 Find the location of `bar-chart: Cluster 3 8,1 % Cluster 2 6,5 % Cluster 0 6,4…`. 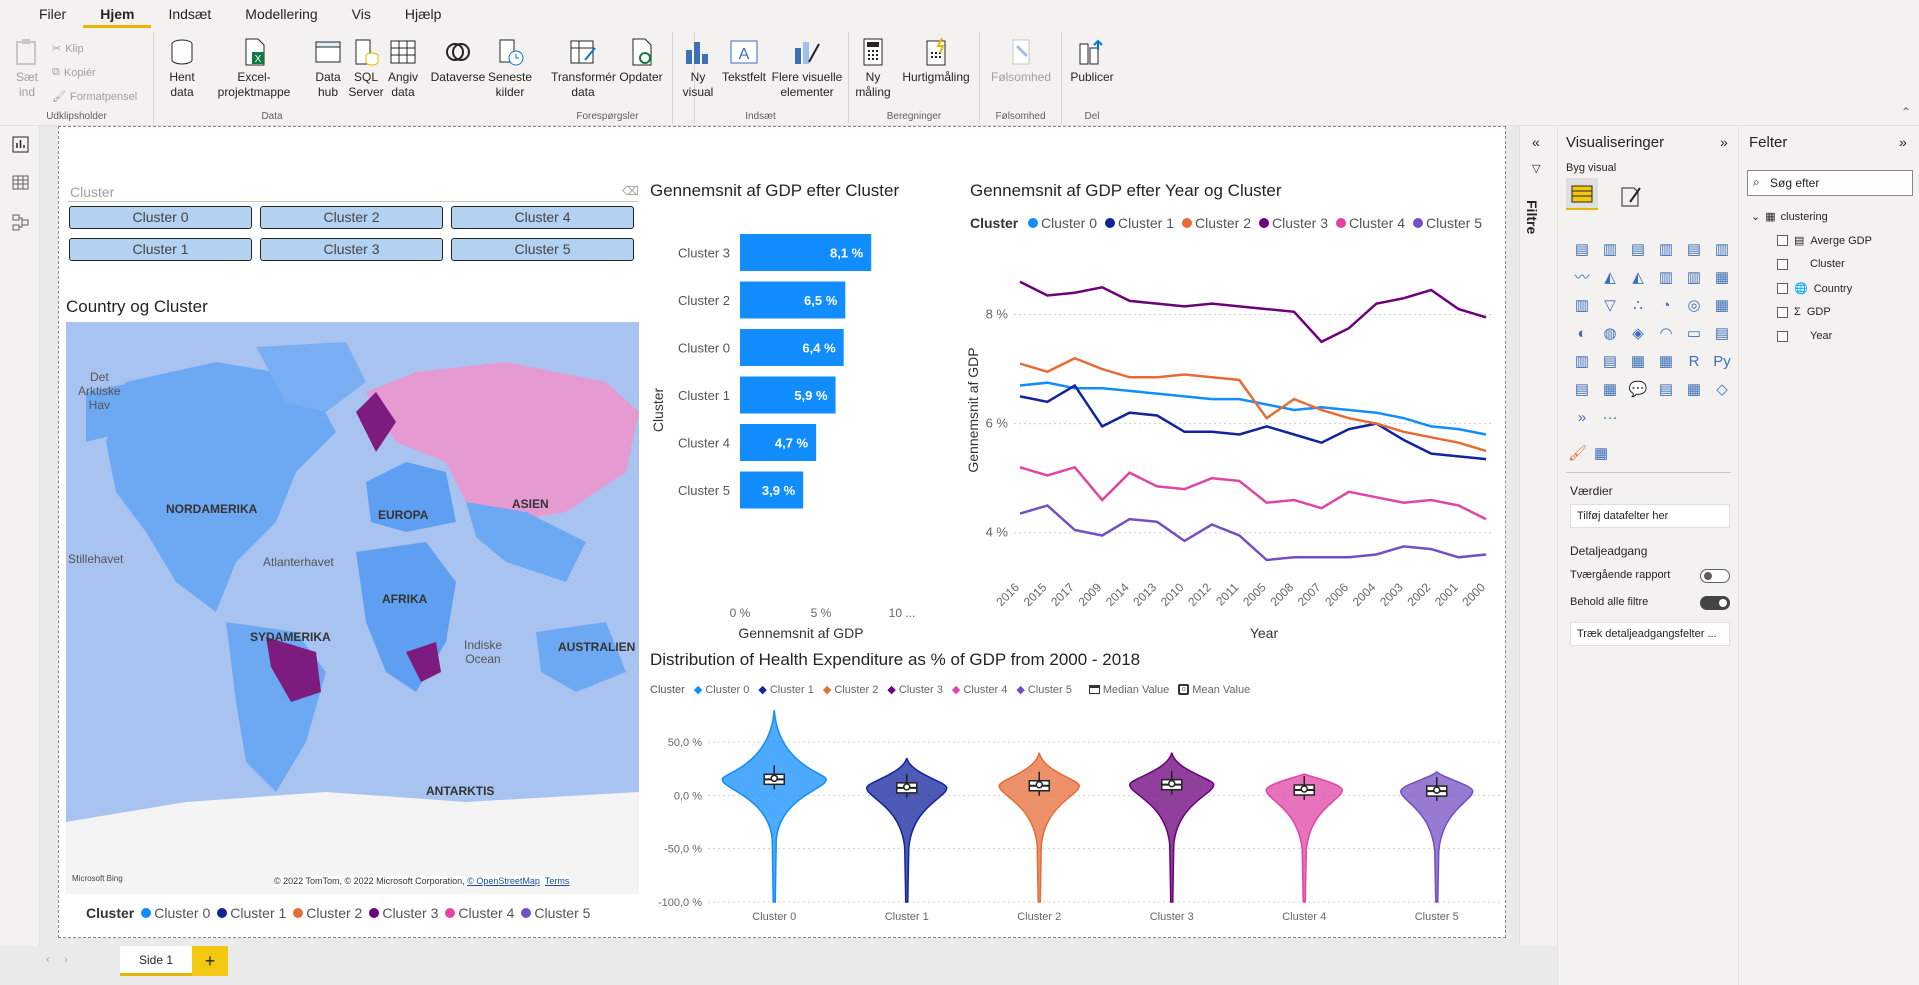

bar-chart: Cluster 3 8,1 % Cluster 2 6,5 % Cluster 0 6,4… is located at coordinates (808, 427).